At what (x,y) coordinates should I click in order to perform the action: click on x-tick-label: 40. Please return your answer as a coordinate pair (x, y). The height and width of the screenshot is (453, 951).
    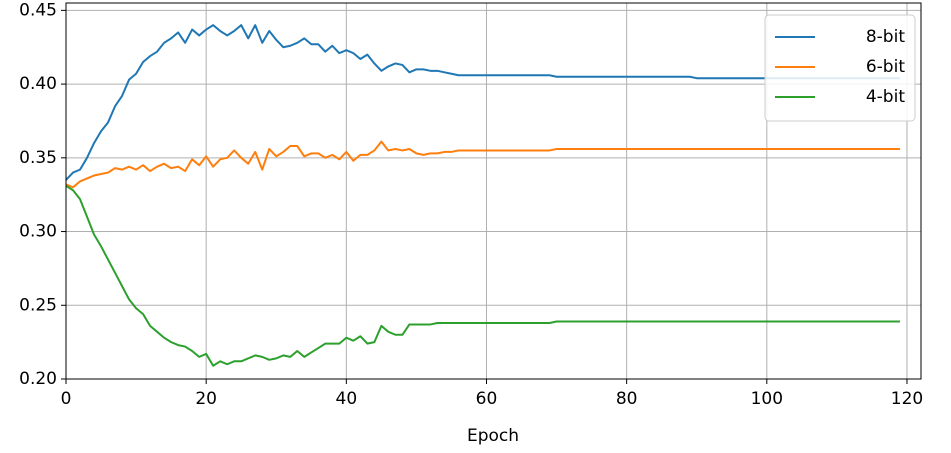
    Looking at the image, I should click on (347, 399).